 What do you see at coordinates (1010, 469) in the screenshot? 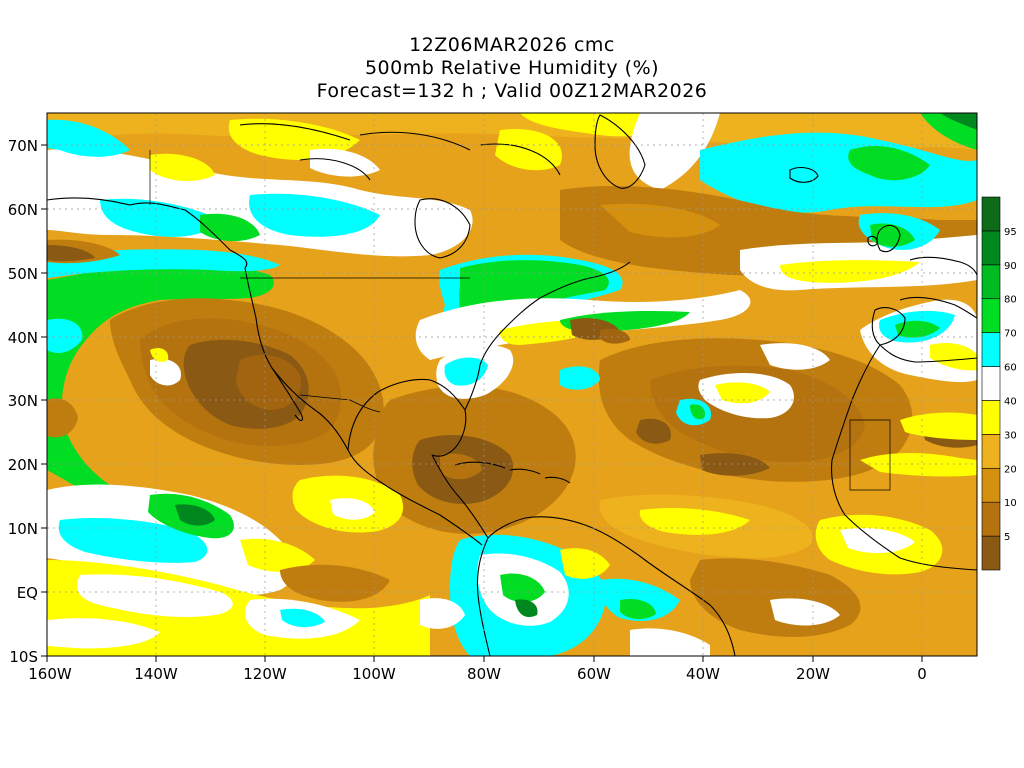
I see `colorbar-label: 20` at bounding box center [1010, 469].